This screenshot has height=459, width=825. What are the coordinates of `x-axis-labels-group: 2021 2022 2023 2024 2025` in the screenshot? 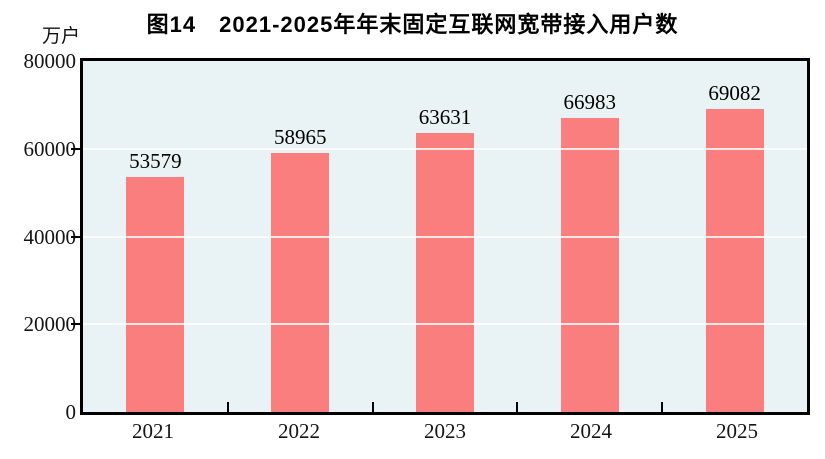 It's located at (445, 431).